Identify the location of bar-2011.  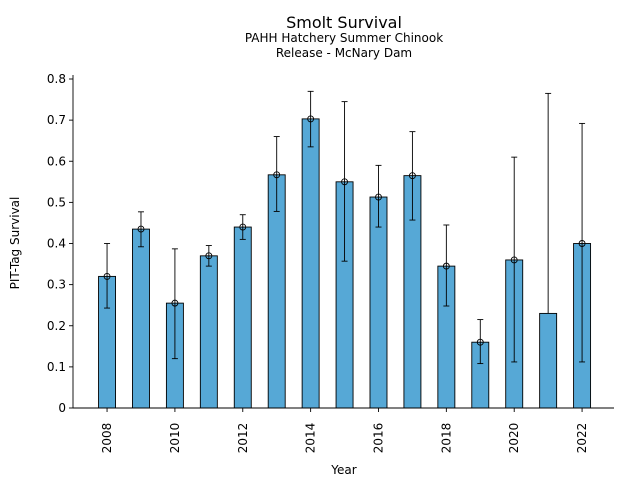
(208, 332).